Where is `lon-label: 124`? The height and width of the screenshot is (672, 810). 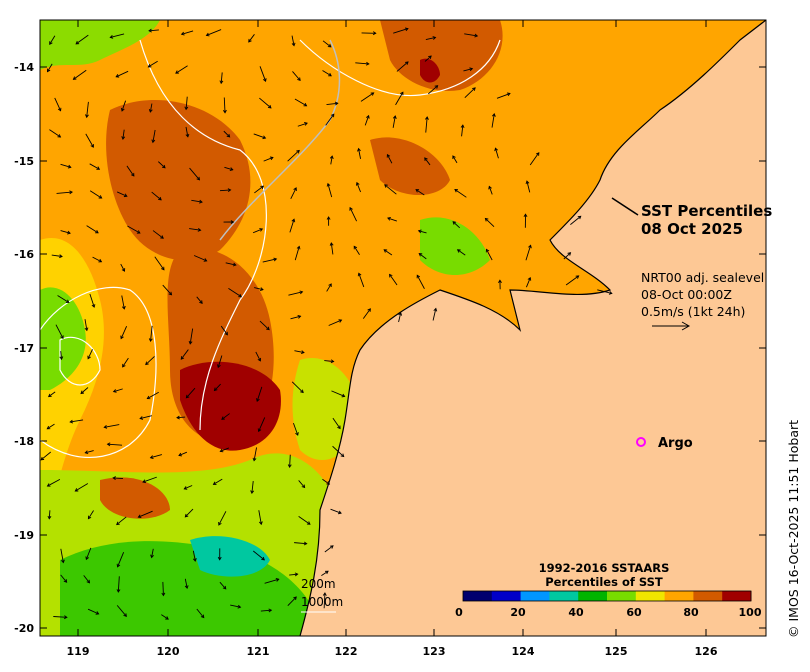
lon-label: 124 is located at coordinates (523, 651).